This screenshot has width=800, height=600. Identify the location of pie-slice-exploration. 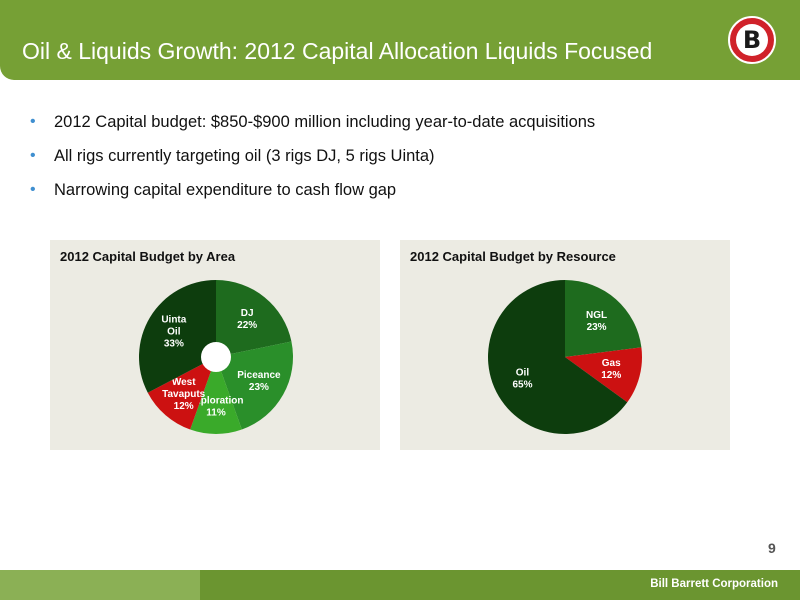
(216, 395).